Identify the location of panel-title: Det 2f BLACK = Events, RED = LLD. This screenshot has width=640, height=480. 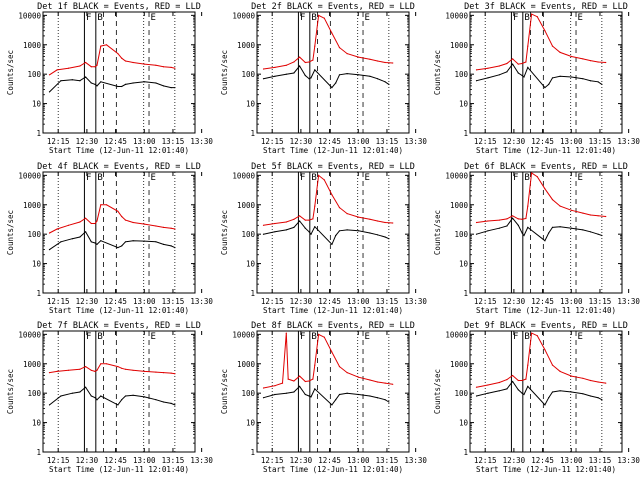
(333, 7).